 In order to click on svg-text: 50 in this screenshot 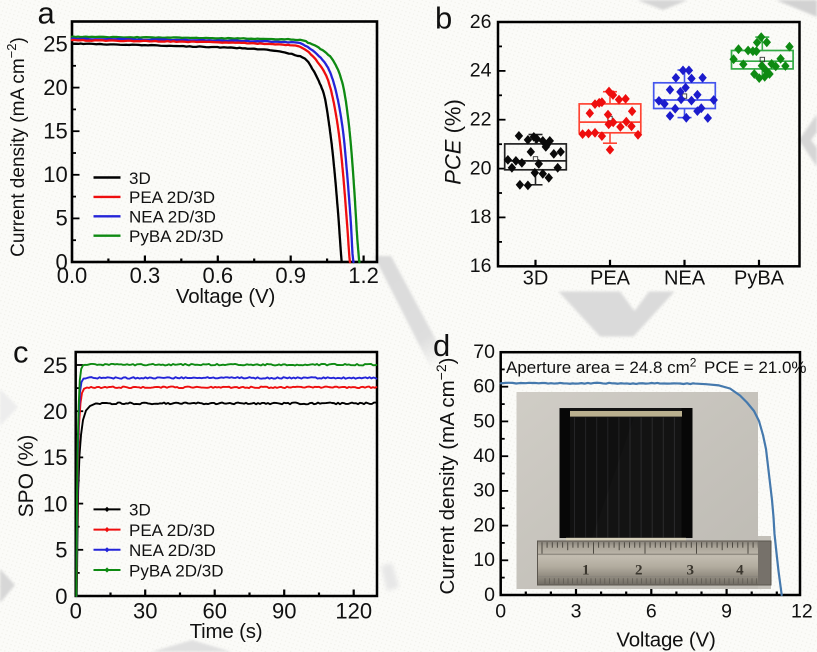, I will do `click(484, 421)`.